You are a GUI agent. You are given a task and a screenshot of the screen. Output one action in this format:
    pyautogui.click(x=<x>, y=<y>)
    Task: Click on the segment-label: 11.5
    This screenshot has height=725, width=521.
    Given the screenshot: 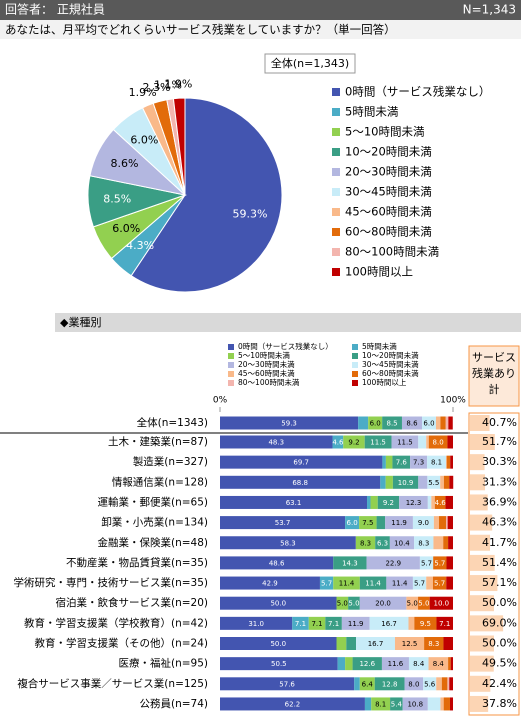 What is the action you would take?
    pyautogui.click(x=378, y=443)
    